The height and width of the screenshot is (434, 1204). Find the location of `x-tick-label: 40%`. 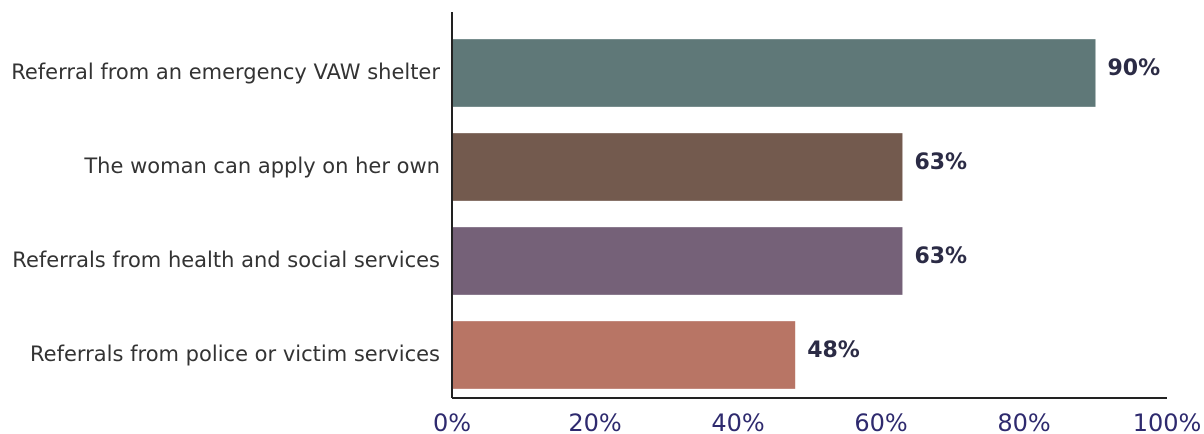

x-tick-label: 40% is located at coordinates (737, 421).